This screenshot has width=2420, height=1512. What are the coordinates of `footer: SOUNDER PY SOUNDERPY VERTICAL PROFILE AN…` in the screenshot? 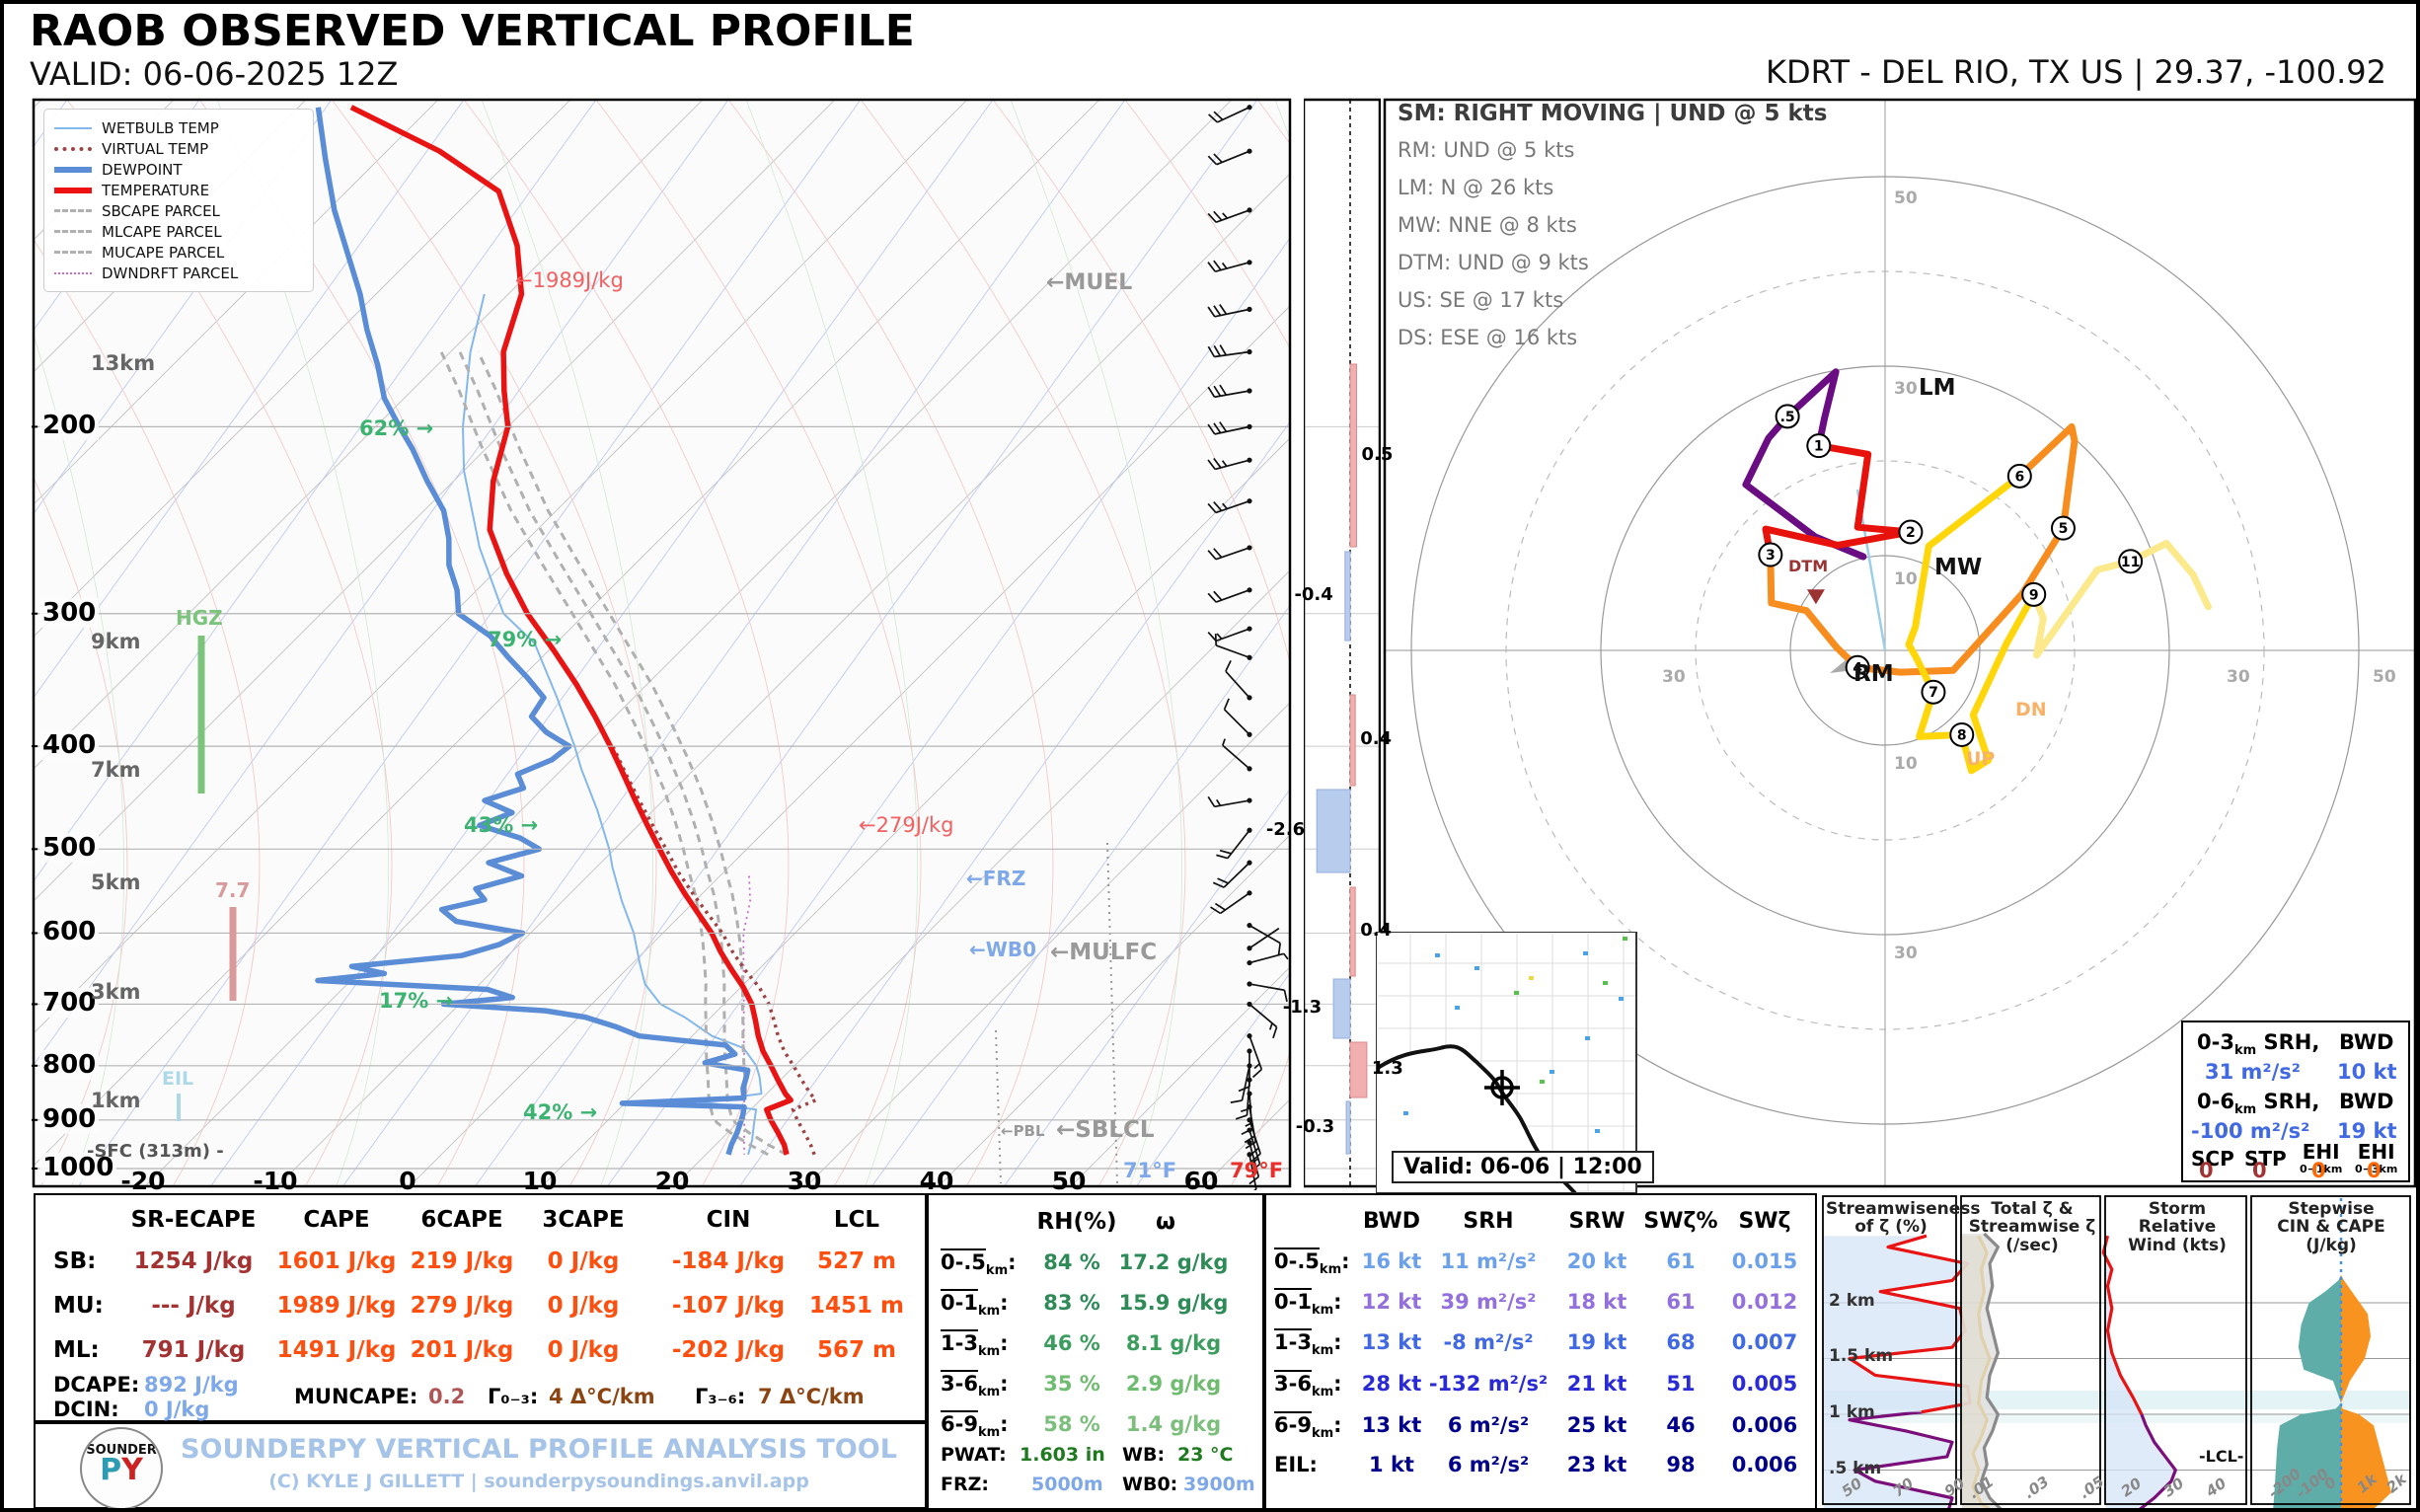 It's located at (480, 1465).